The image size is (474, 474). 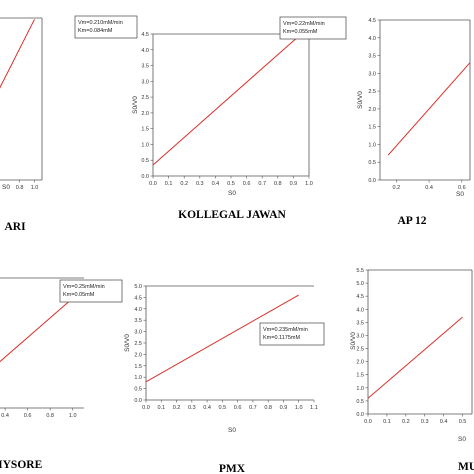 I want to click on legend-entry: Km=0.084mM, so click(x=95, y=31).